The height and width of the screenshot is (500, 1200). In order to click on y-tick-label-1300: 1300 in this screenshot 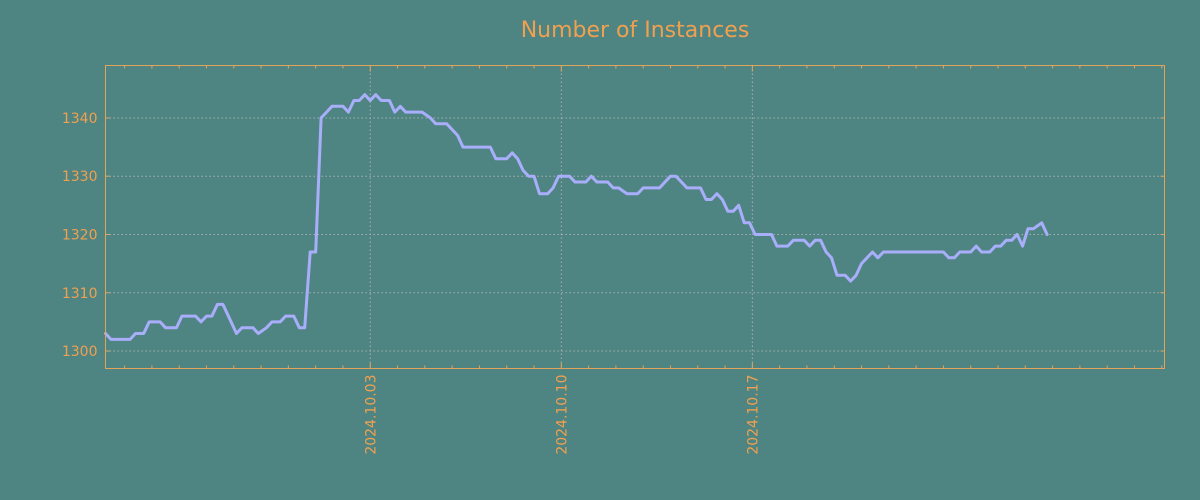, I will do `click(80, 352)`.